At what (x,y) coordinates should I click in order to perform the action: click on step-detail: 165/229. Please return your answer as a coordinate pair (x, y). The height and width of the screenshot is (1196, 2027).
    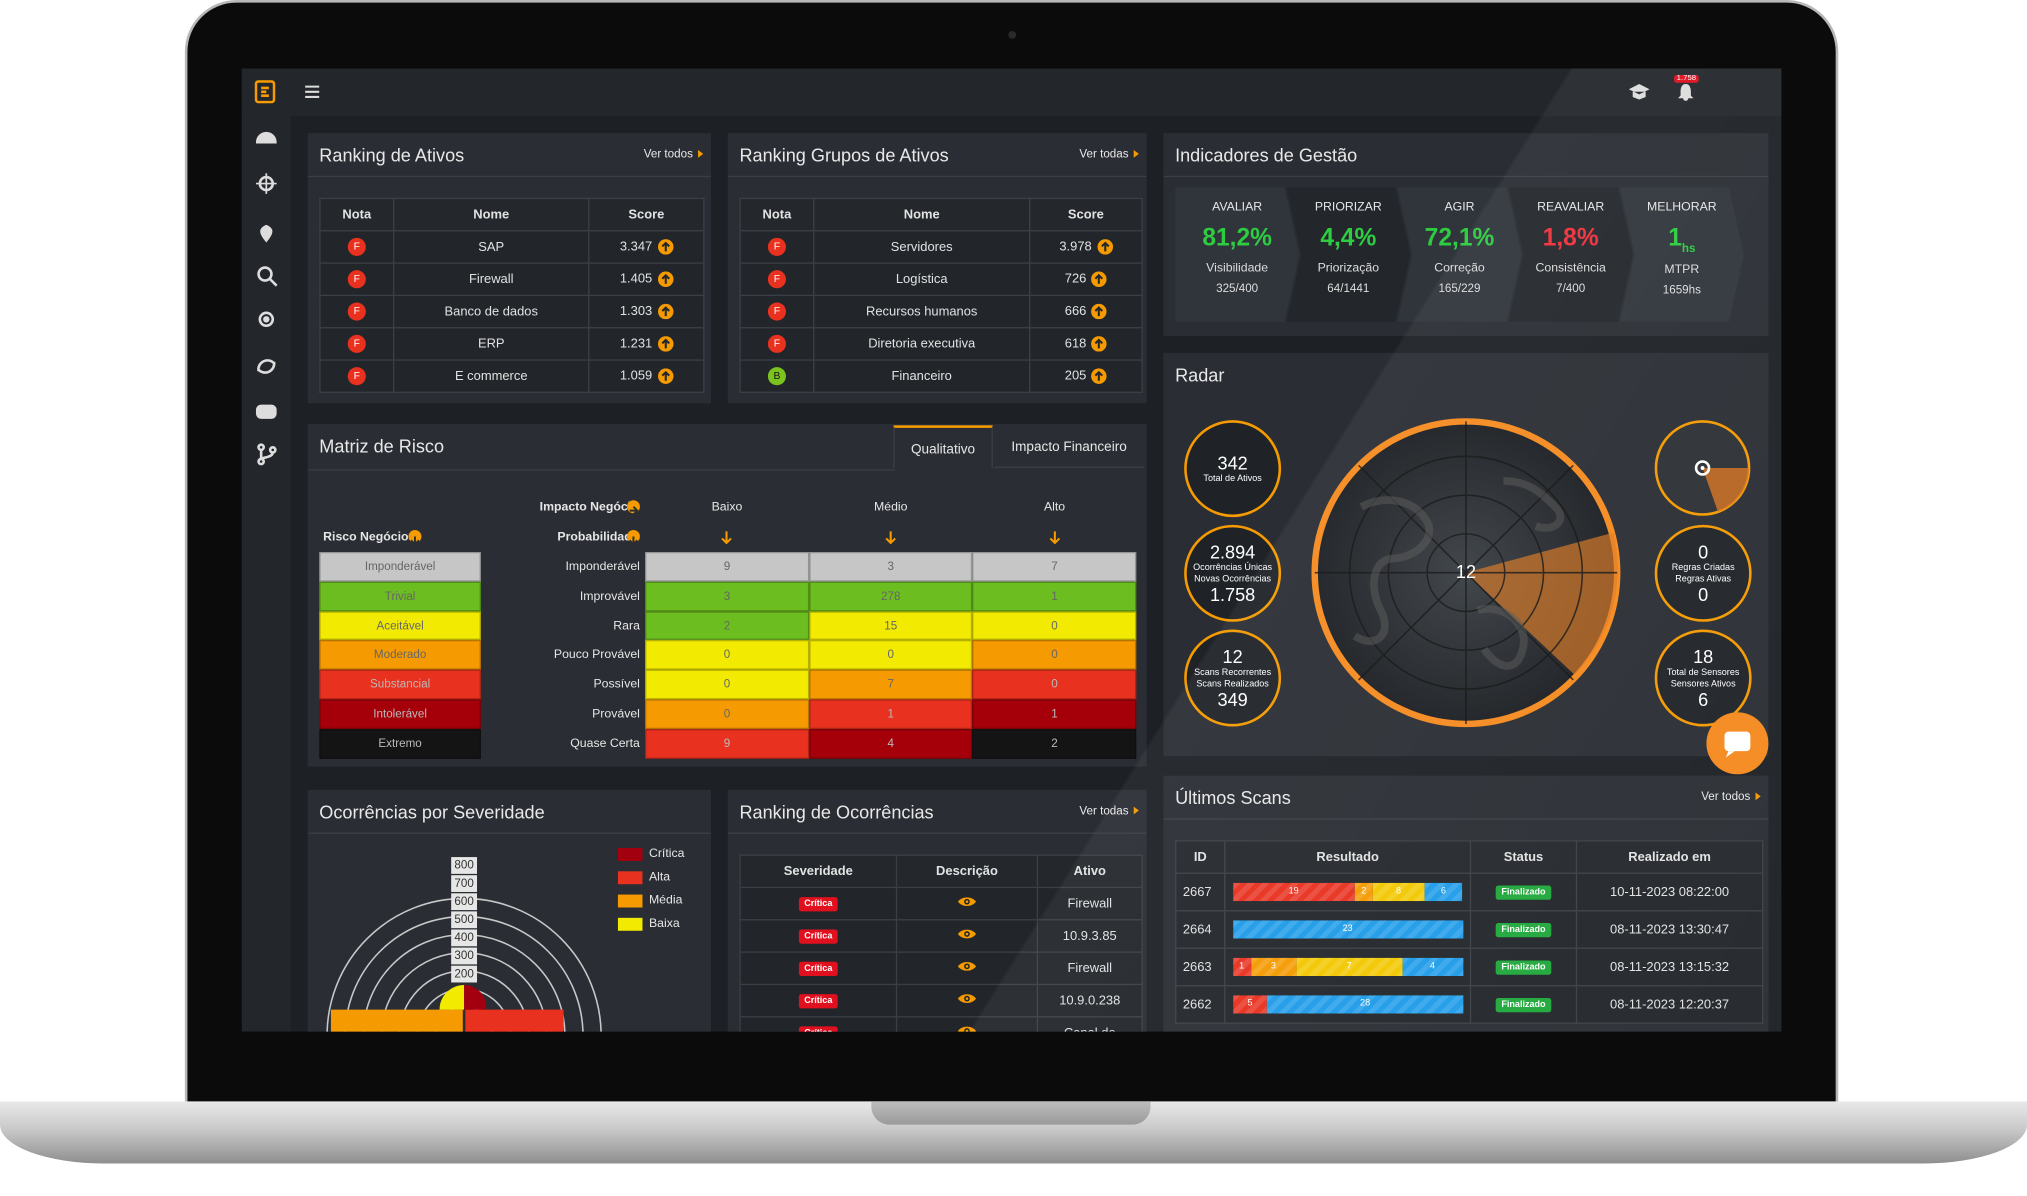
    Looking at the image, I should click on (1459, 288).